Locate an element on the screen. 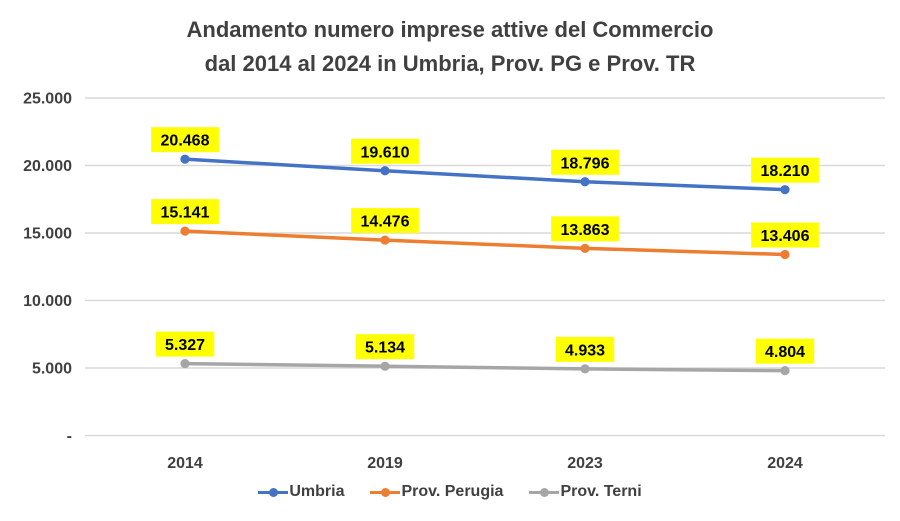 This screenshot has width=900, height=521. legend-item-prov-terni: Prov. Terni is located at coordinates (585, 492).